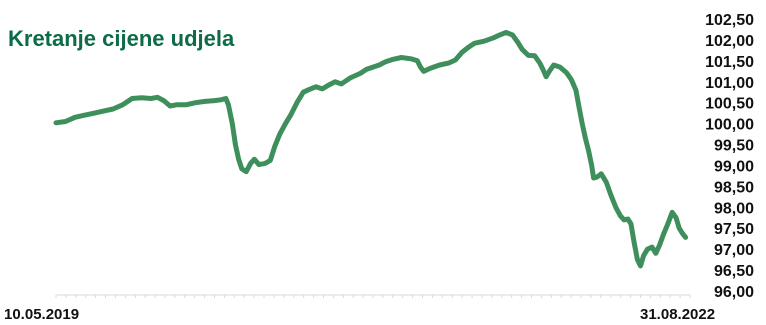 The height and width of the screenshot is (325, 766). I want to click on x-tick-marks, so click(373, 296).